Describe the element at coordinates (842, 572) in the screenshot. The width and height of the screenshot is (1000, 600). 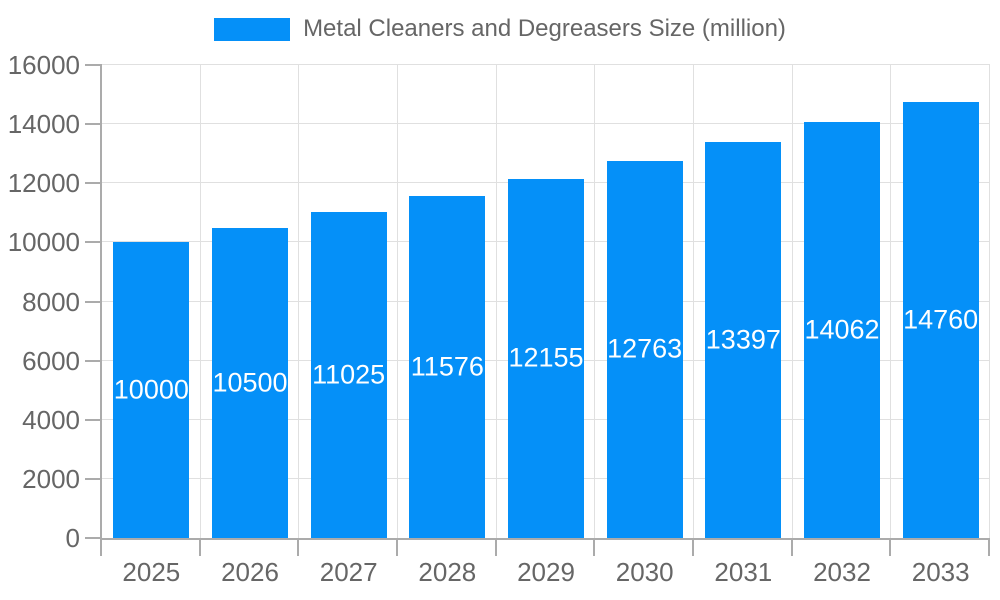
I see `x-axis-label: 2032` at that location.